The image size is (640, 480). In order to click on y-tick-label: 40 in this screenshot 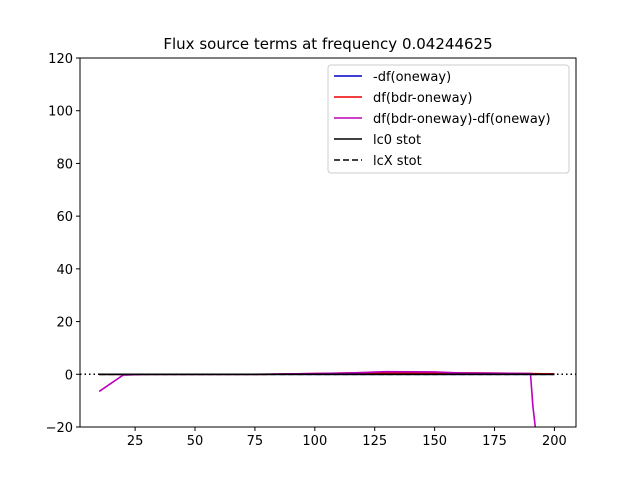, I will do `click(64, 270)`.